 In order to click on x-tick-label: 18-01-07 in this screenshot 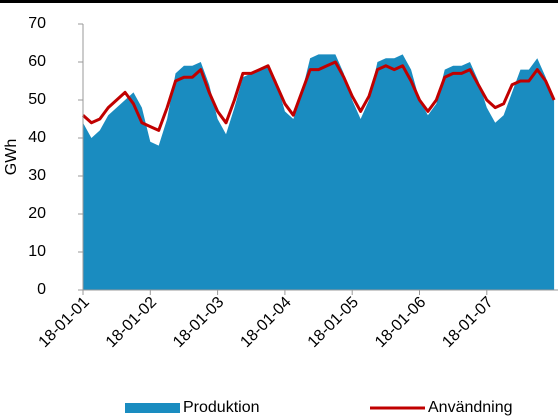, I will do `click(467, 322)`.